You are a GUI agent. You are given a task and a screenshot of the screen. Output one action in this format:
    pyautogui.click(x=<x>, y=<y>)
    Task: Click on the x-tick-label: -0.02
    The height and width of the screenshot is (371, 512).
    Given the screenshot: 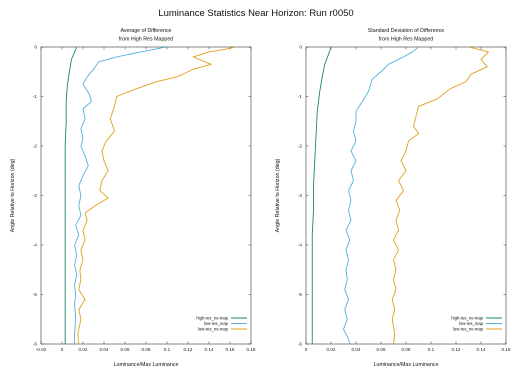 What is the action you would take?
    pyautogui.click(x=41, y=349)
    